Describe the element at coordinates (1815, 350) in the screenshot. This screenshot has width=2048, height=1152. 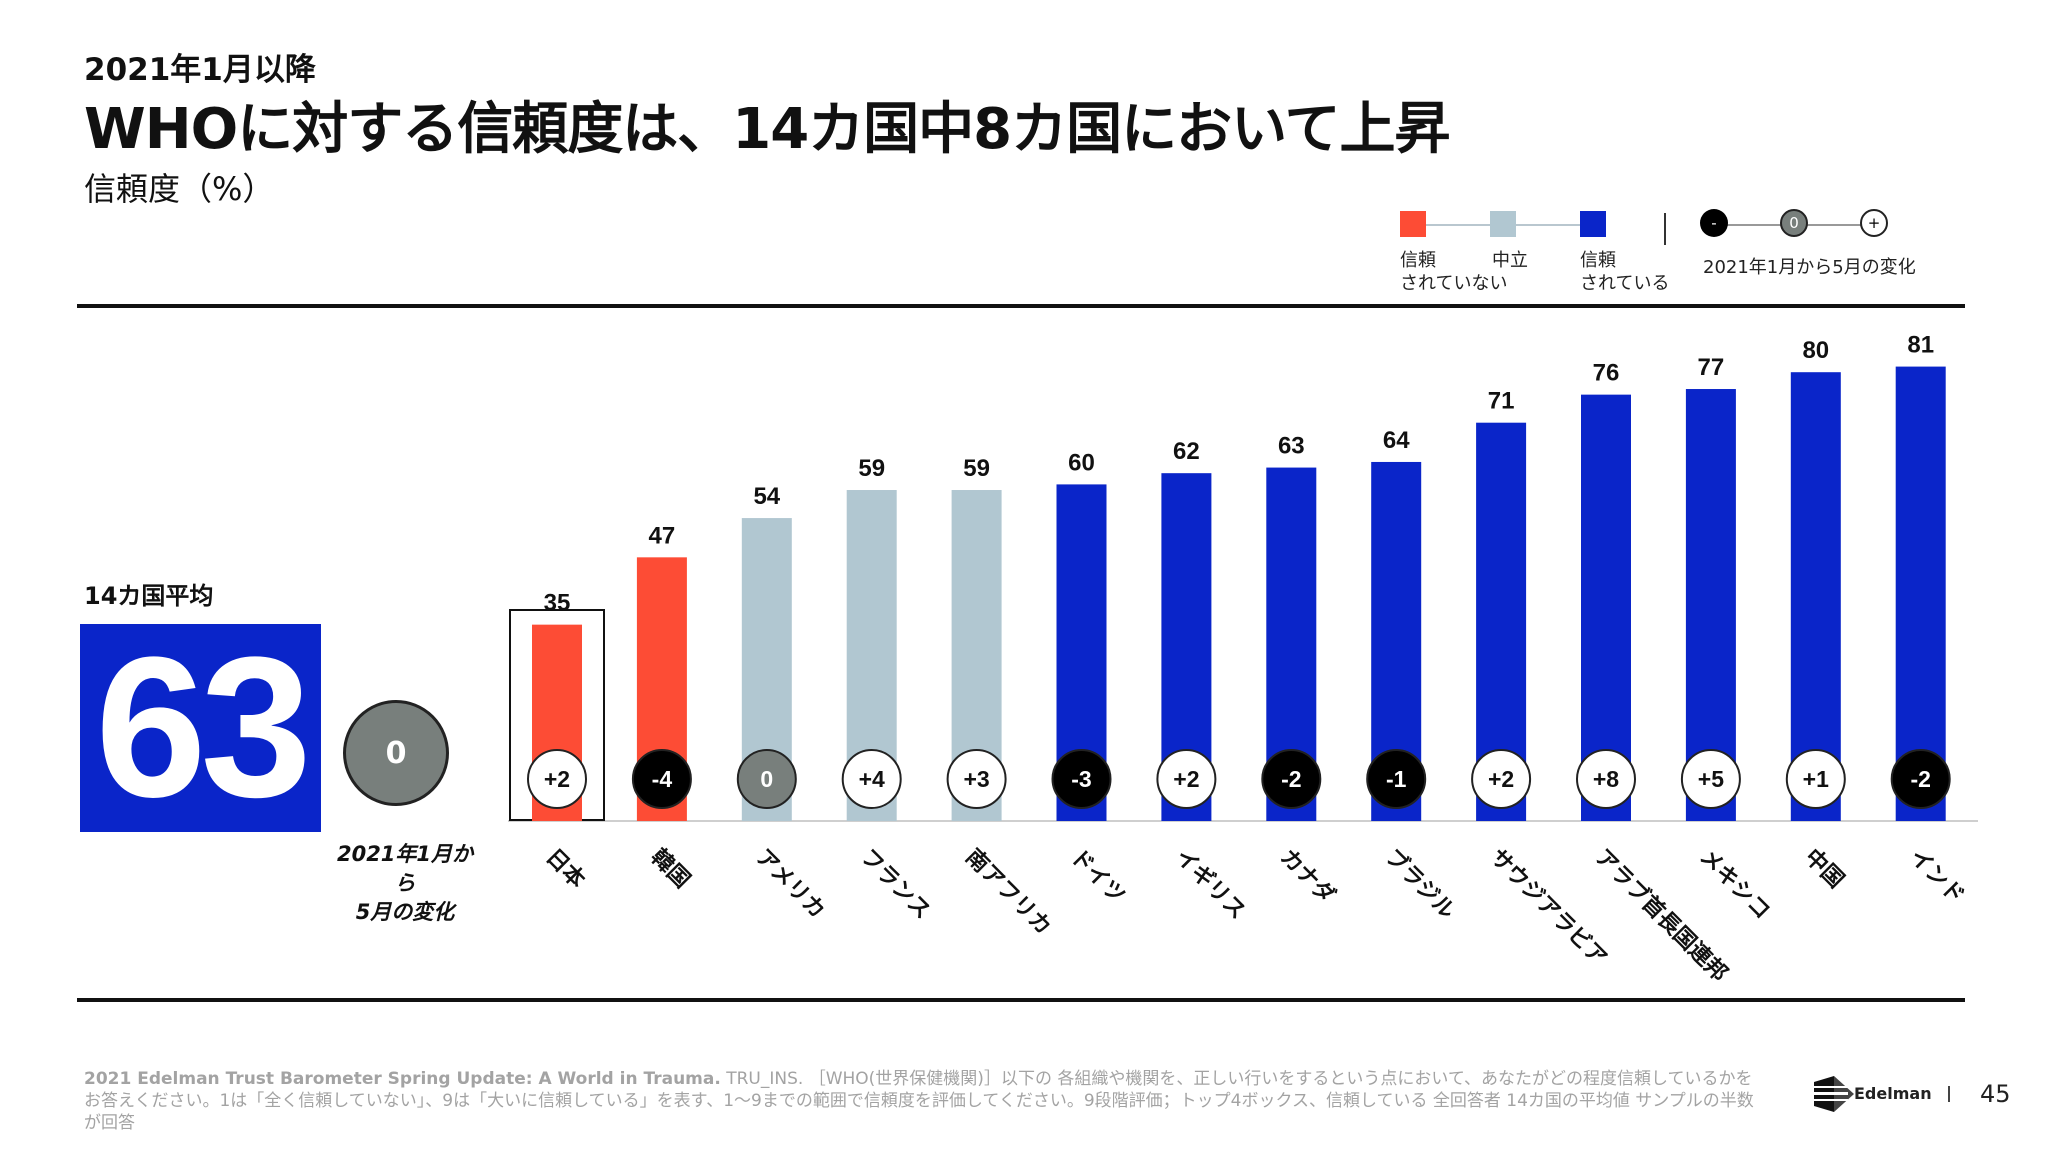
I see `data-label-12: 80` at that location.